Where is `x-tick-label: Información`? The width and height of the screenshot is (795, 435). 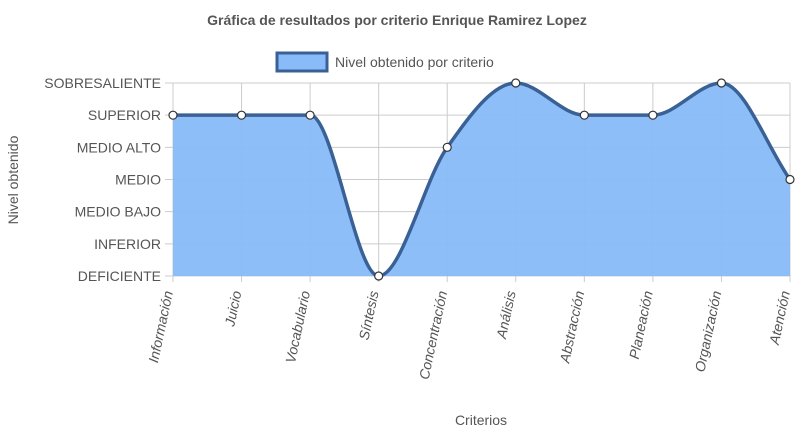 x-tick-label: Información is located at coordinates (160, 326).